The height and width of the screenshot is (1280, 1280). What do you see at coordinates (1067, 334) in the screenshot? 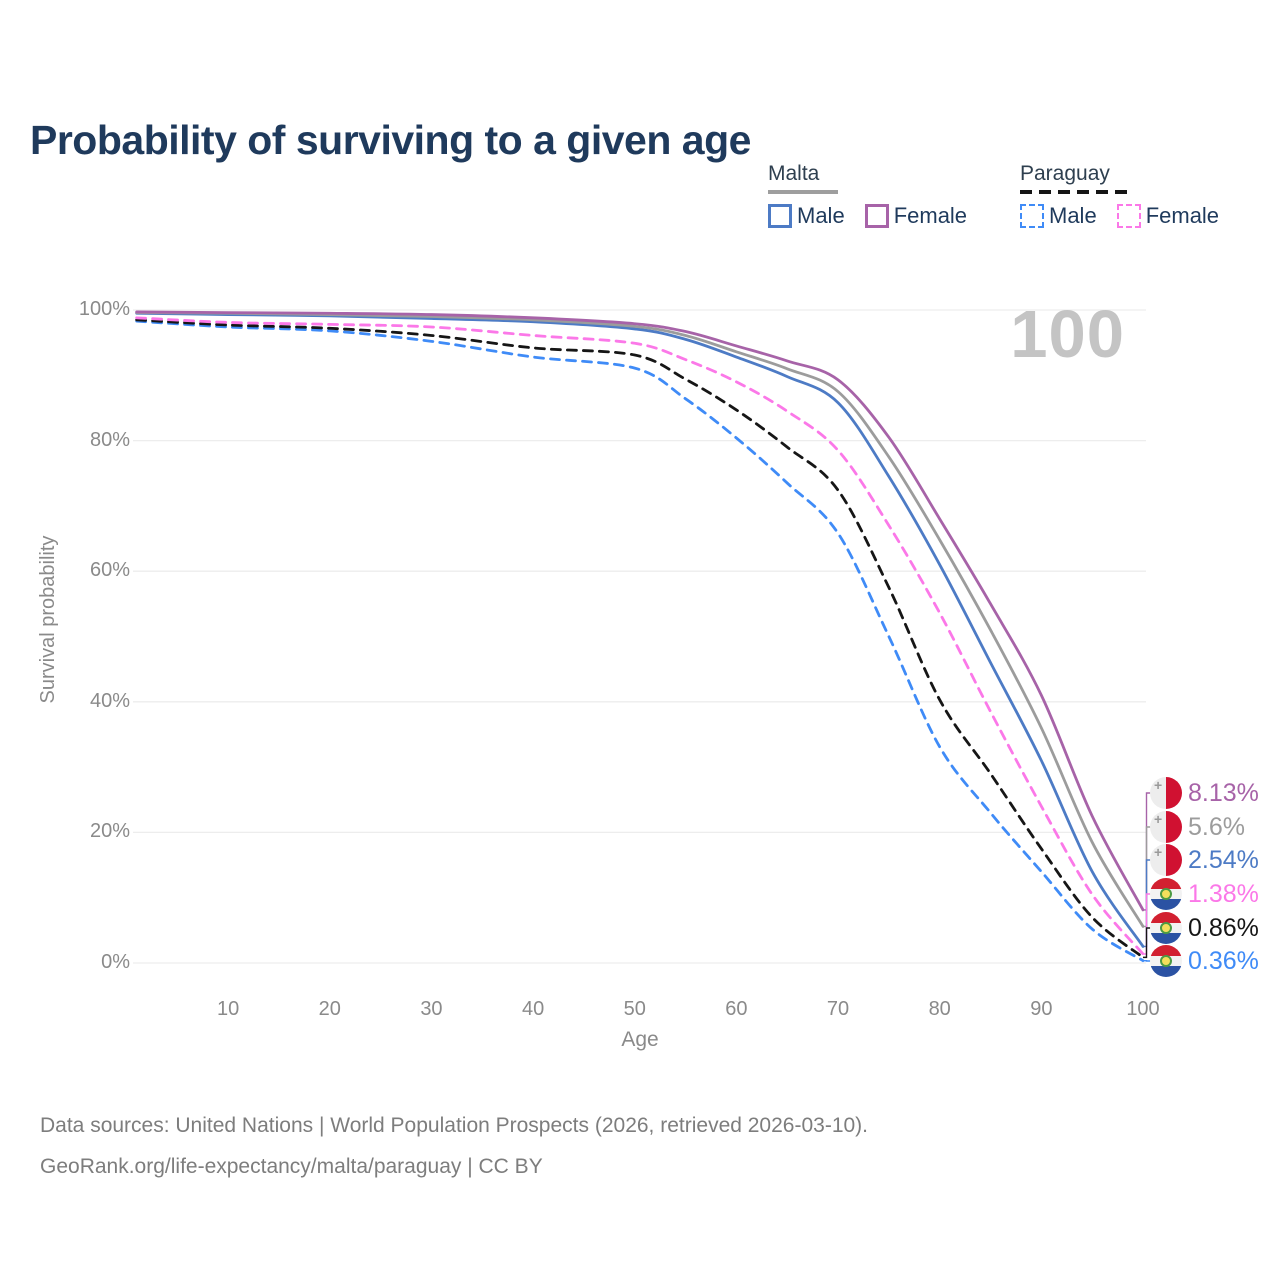
I see `hovered-age-watermark: 100` at bounding box center [1067, 334].